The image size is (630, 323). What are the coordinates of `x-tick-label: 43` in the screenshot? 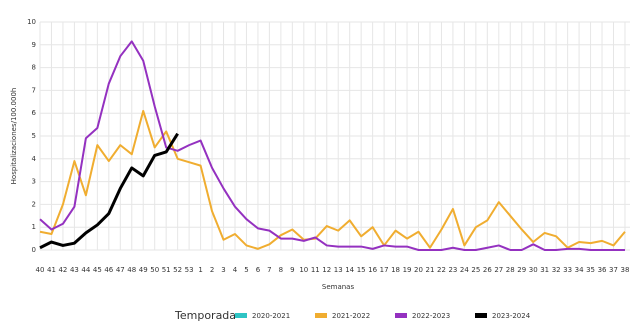 It's located at (74, 270).